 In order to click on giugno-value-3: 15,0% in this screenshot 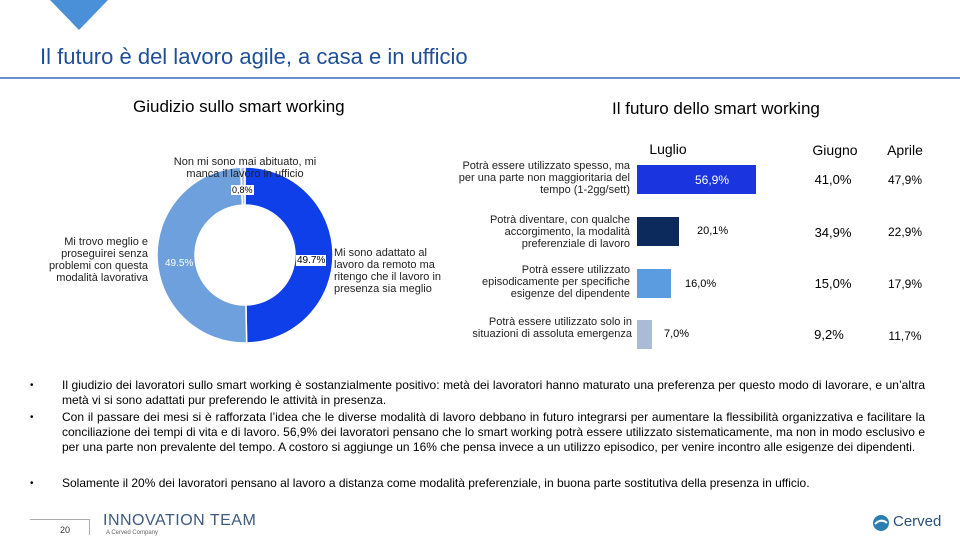, I will do `click(833, 283)`.